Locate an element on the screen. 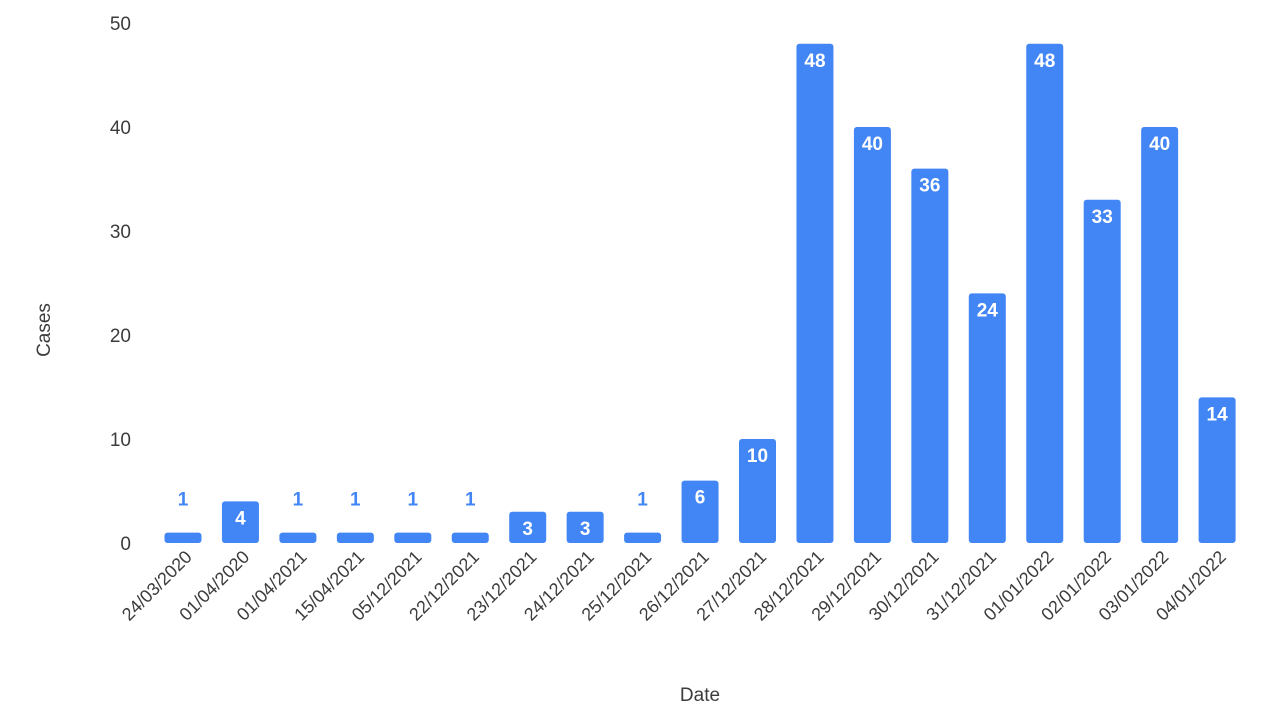 Image resolution: width=1279 pixels, height=720 pixels. y-axis-ticks: 0 10 20 30 40 50 is located at coordinates (120, 284).